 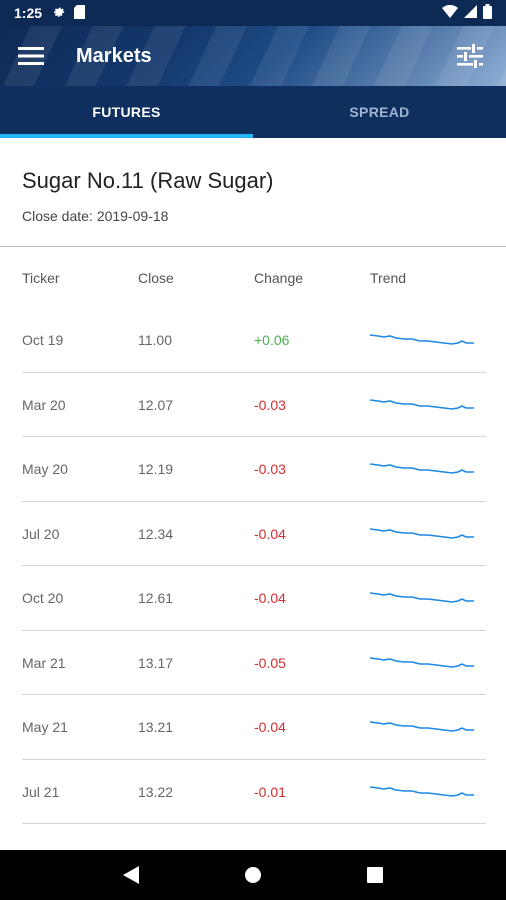 I want to click on status-bar: 1:25, so click(x=253, y=13).